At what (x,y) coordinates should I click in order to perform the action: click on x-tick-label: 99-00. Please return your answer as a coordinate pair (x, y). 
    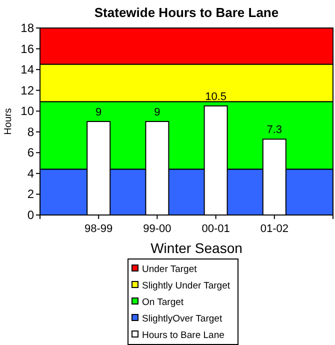
    Looking at the image, I should click on (157, 229).